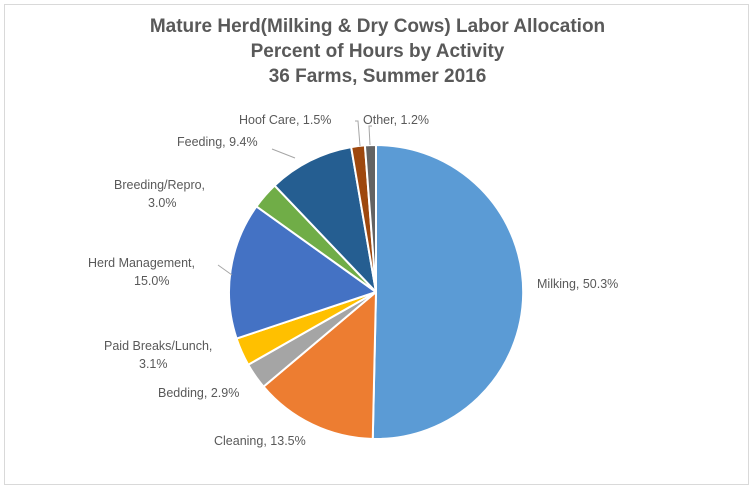  I want to click on data-label-other: Other, 1.2%, so click(396, 120).